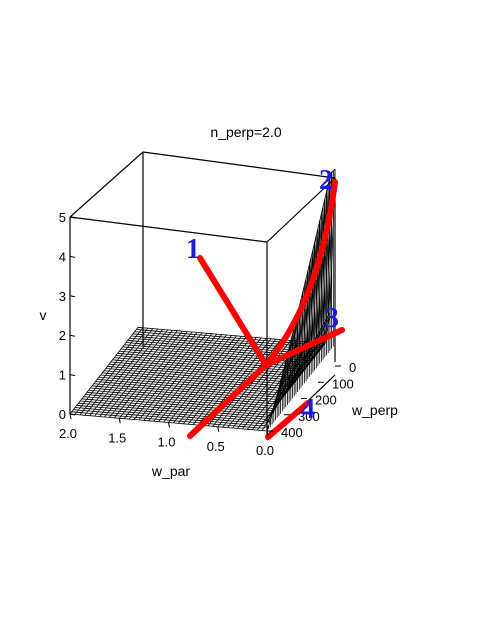 The image size is (491, 635). Describe the element at coordinates (62, 217) in the screenshot. I see `v-tick-label-5: 5` at that location.